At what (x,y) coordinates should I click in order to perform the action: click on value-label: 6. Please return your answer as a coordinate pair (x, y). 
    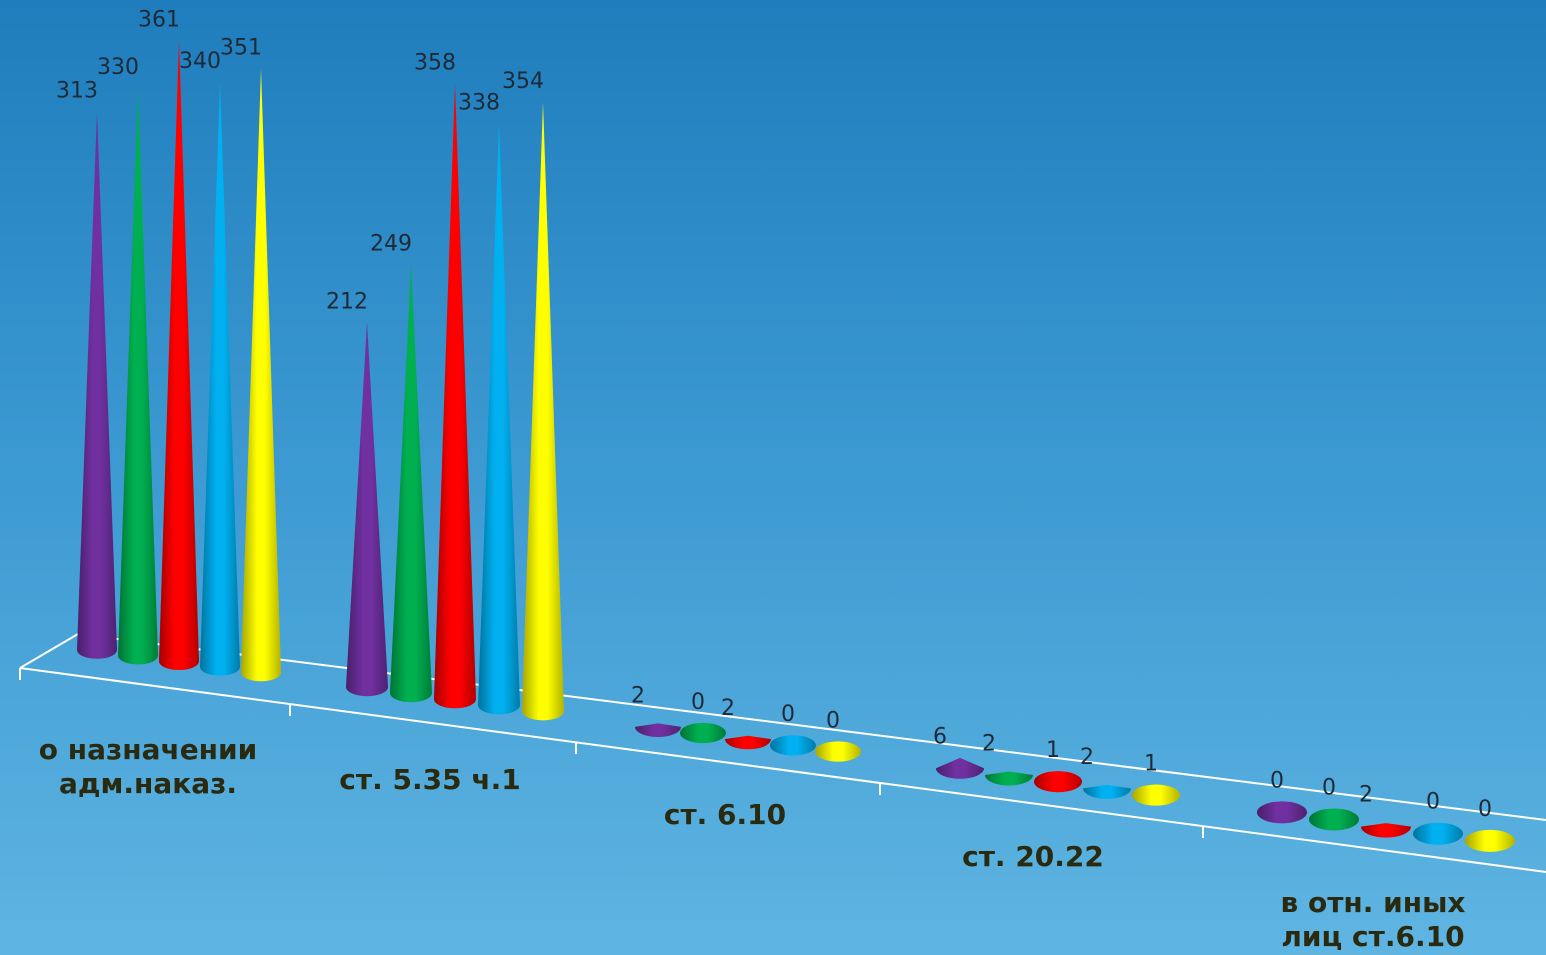
    Looking at the image, I should click on (940, 737).